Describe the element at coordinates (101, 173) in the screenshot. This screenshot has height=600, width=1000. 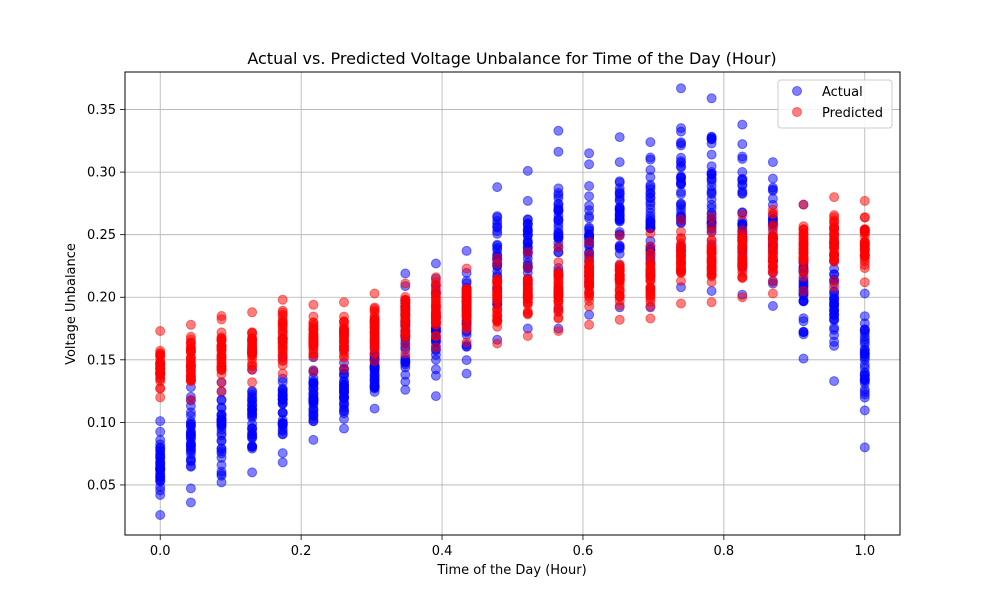
I see `y-tick-label: 0.30` at that location.